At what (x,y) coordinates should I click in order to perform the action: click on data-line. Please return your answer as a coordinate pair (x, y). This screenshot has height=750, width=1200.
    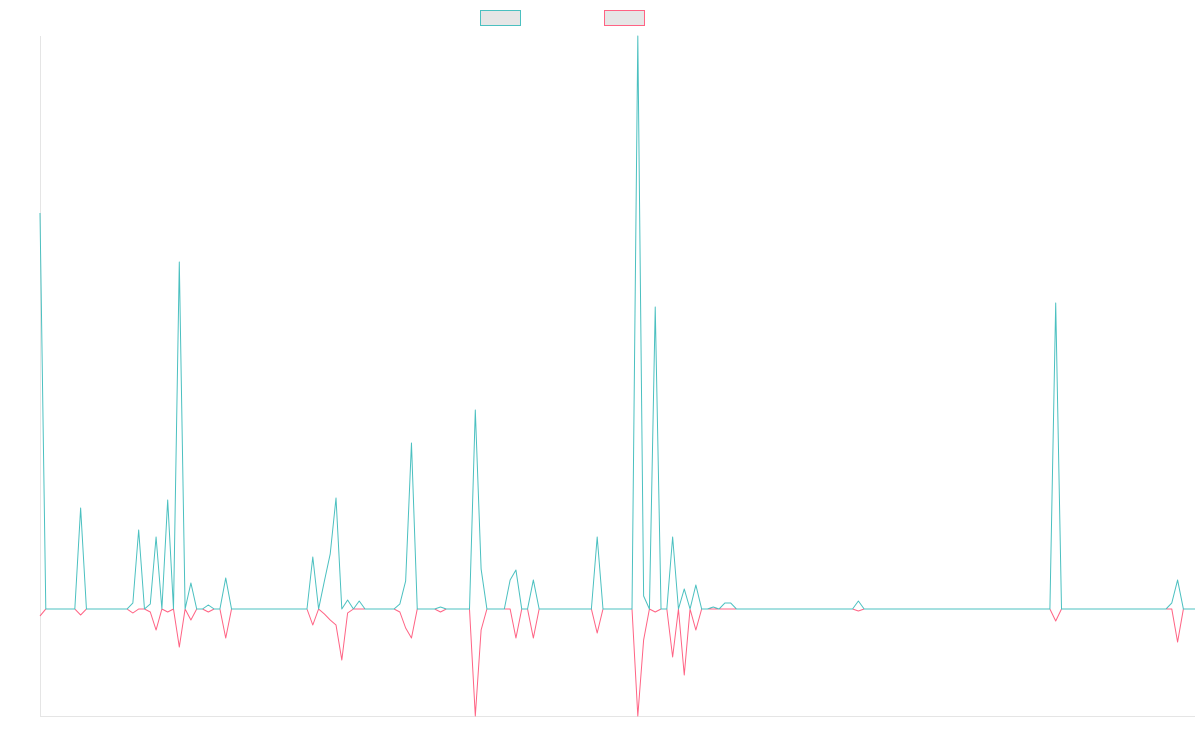
    Looking at the image, I should click on (617, 662).